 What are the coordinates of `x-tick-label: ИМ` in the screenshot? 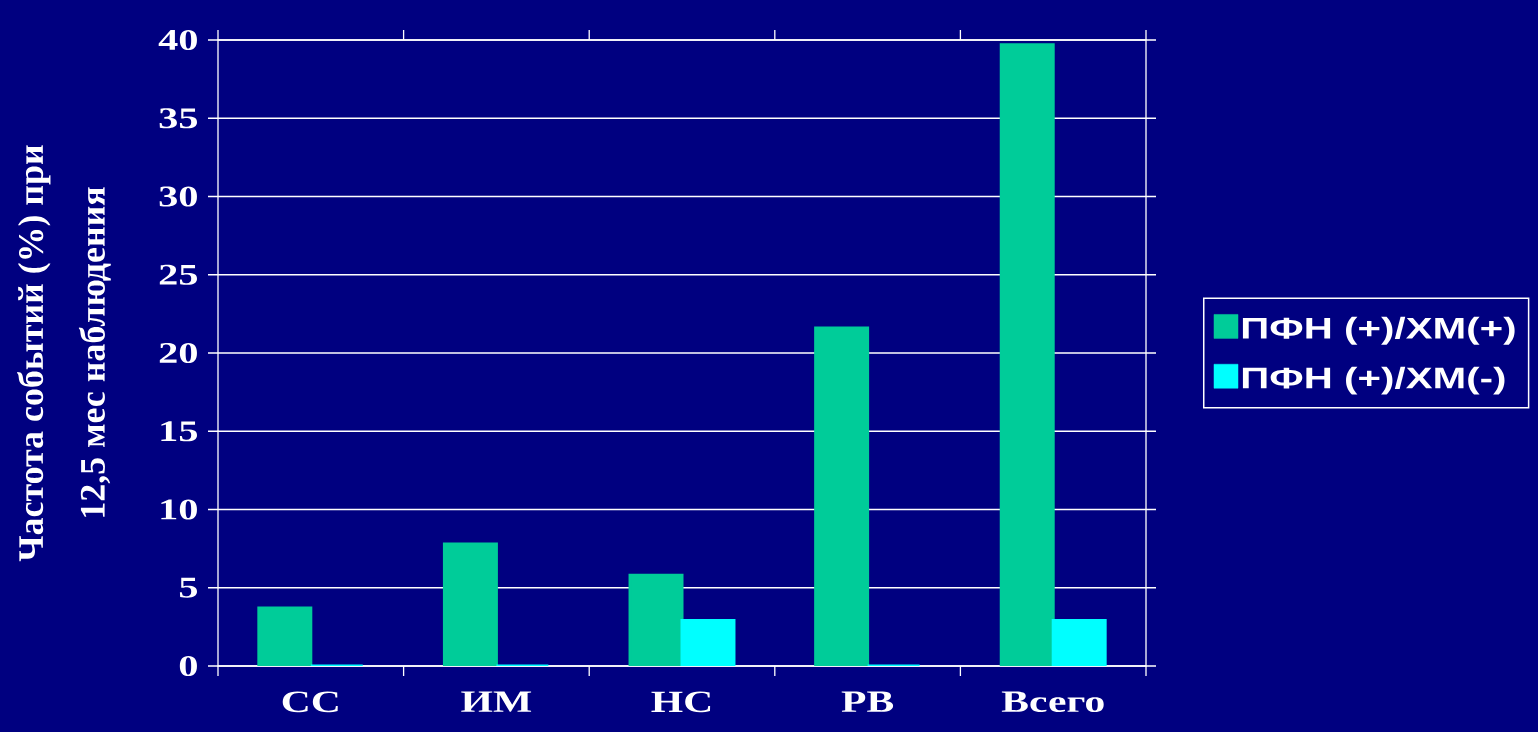 It's located at (496, 701).